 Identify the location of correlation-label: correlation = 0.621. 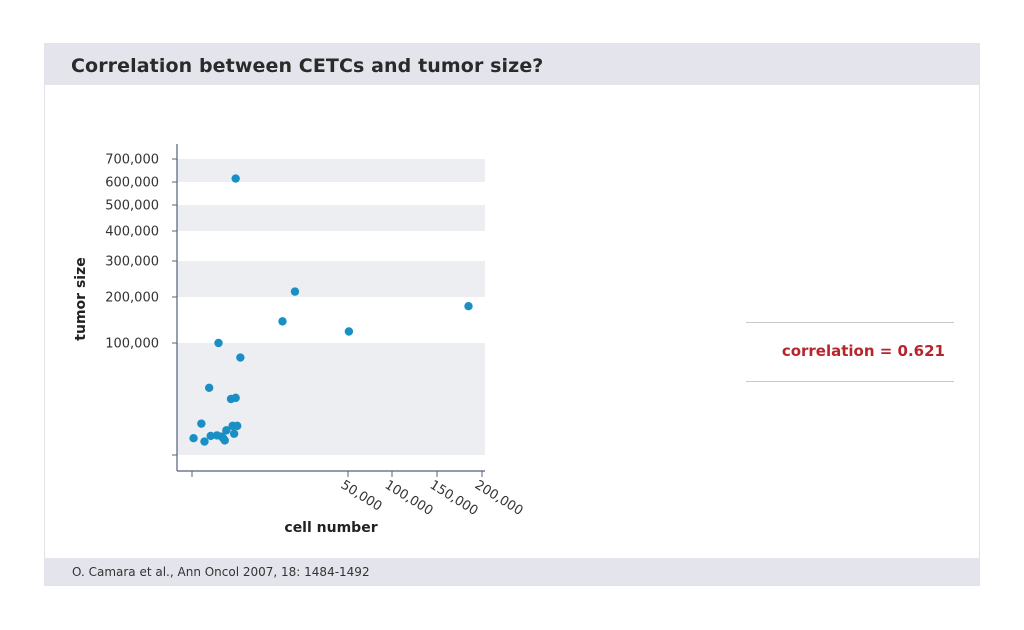
(863, 351).